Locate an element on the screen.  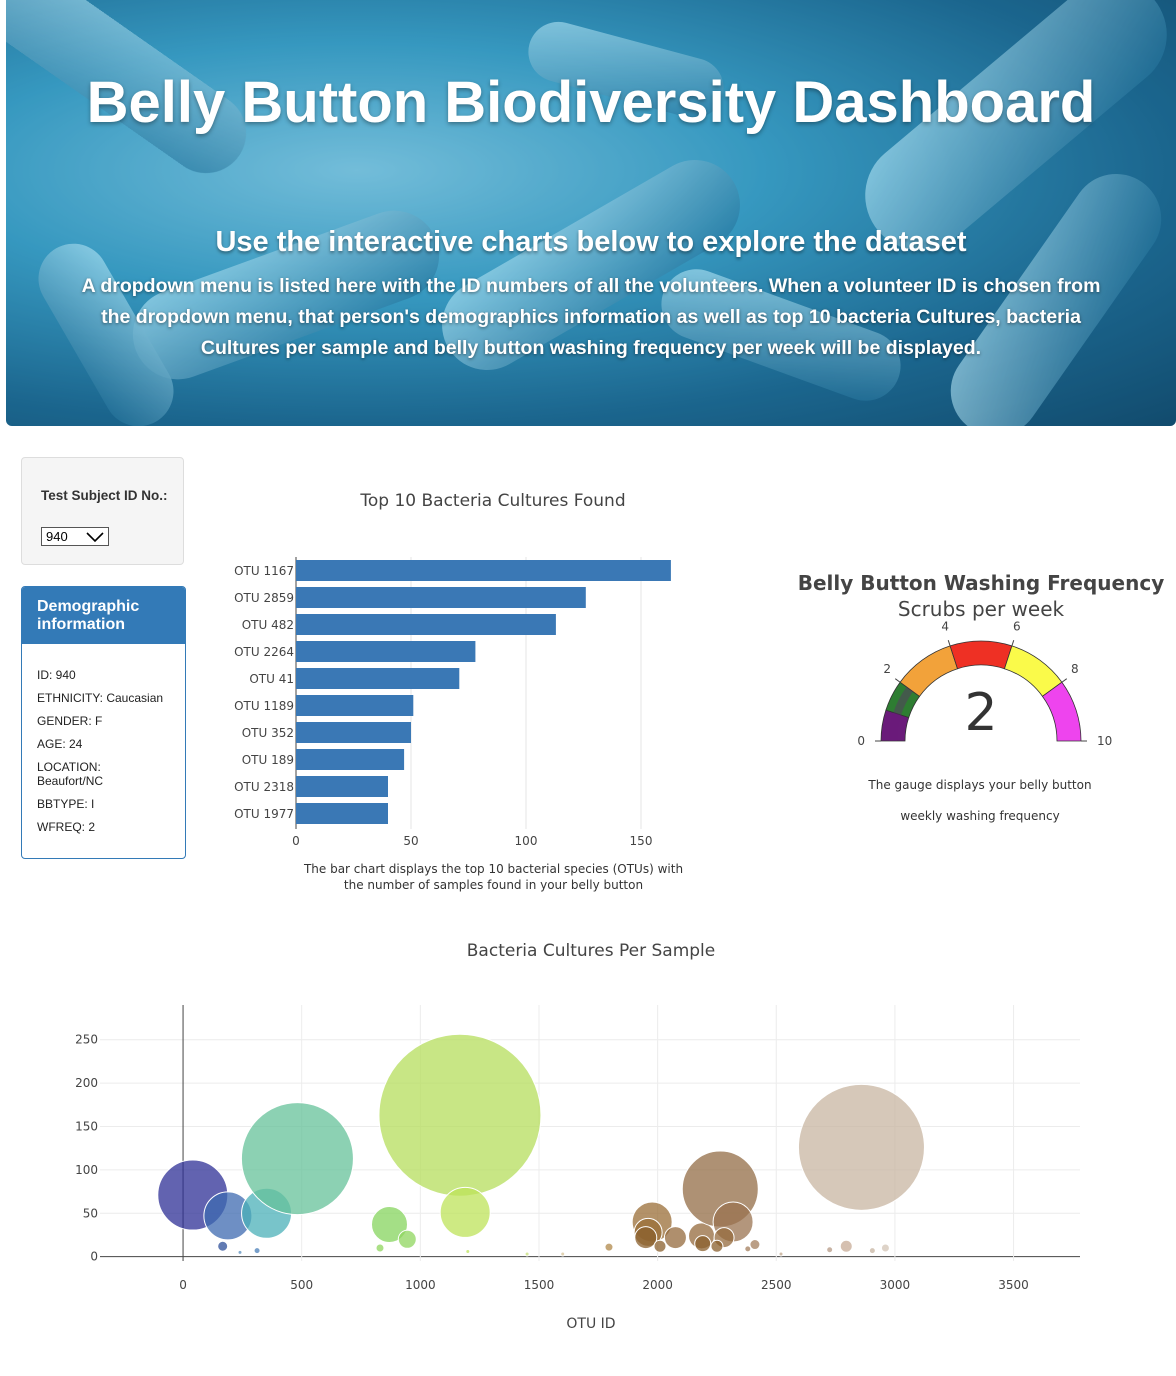
subject-id-dropdown: 940 is located at coordinates (75, 536).